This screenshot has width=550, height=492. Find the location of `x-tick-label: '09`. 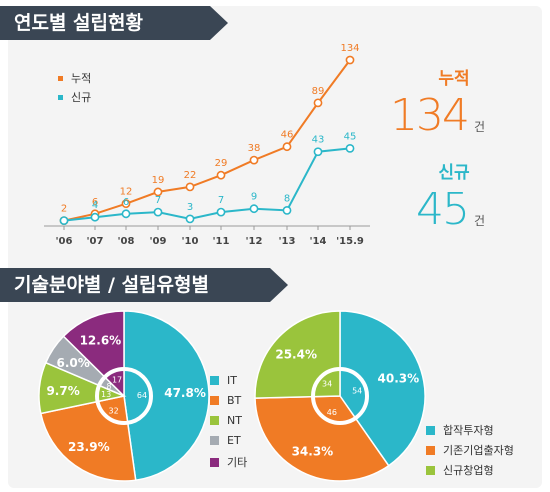

x-tick-label: '09 is located at coordinates (158, 241).